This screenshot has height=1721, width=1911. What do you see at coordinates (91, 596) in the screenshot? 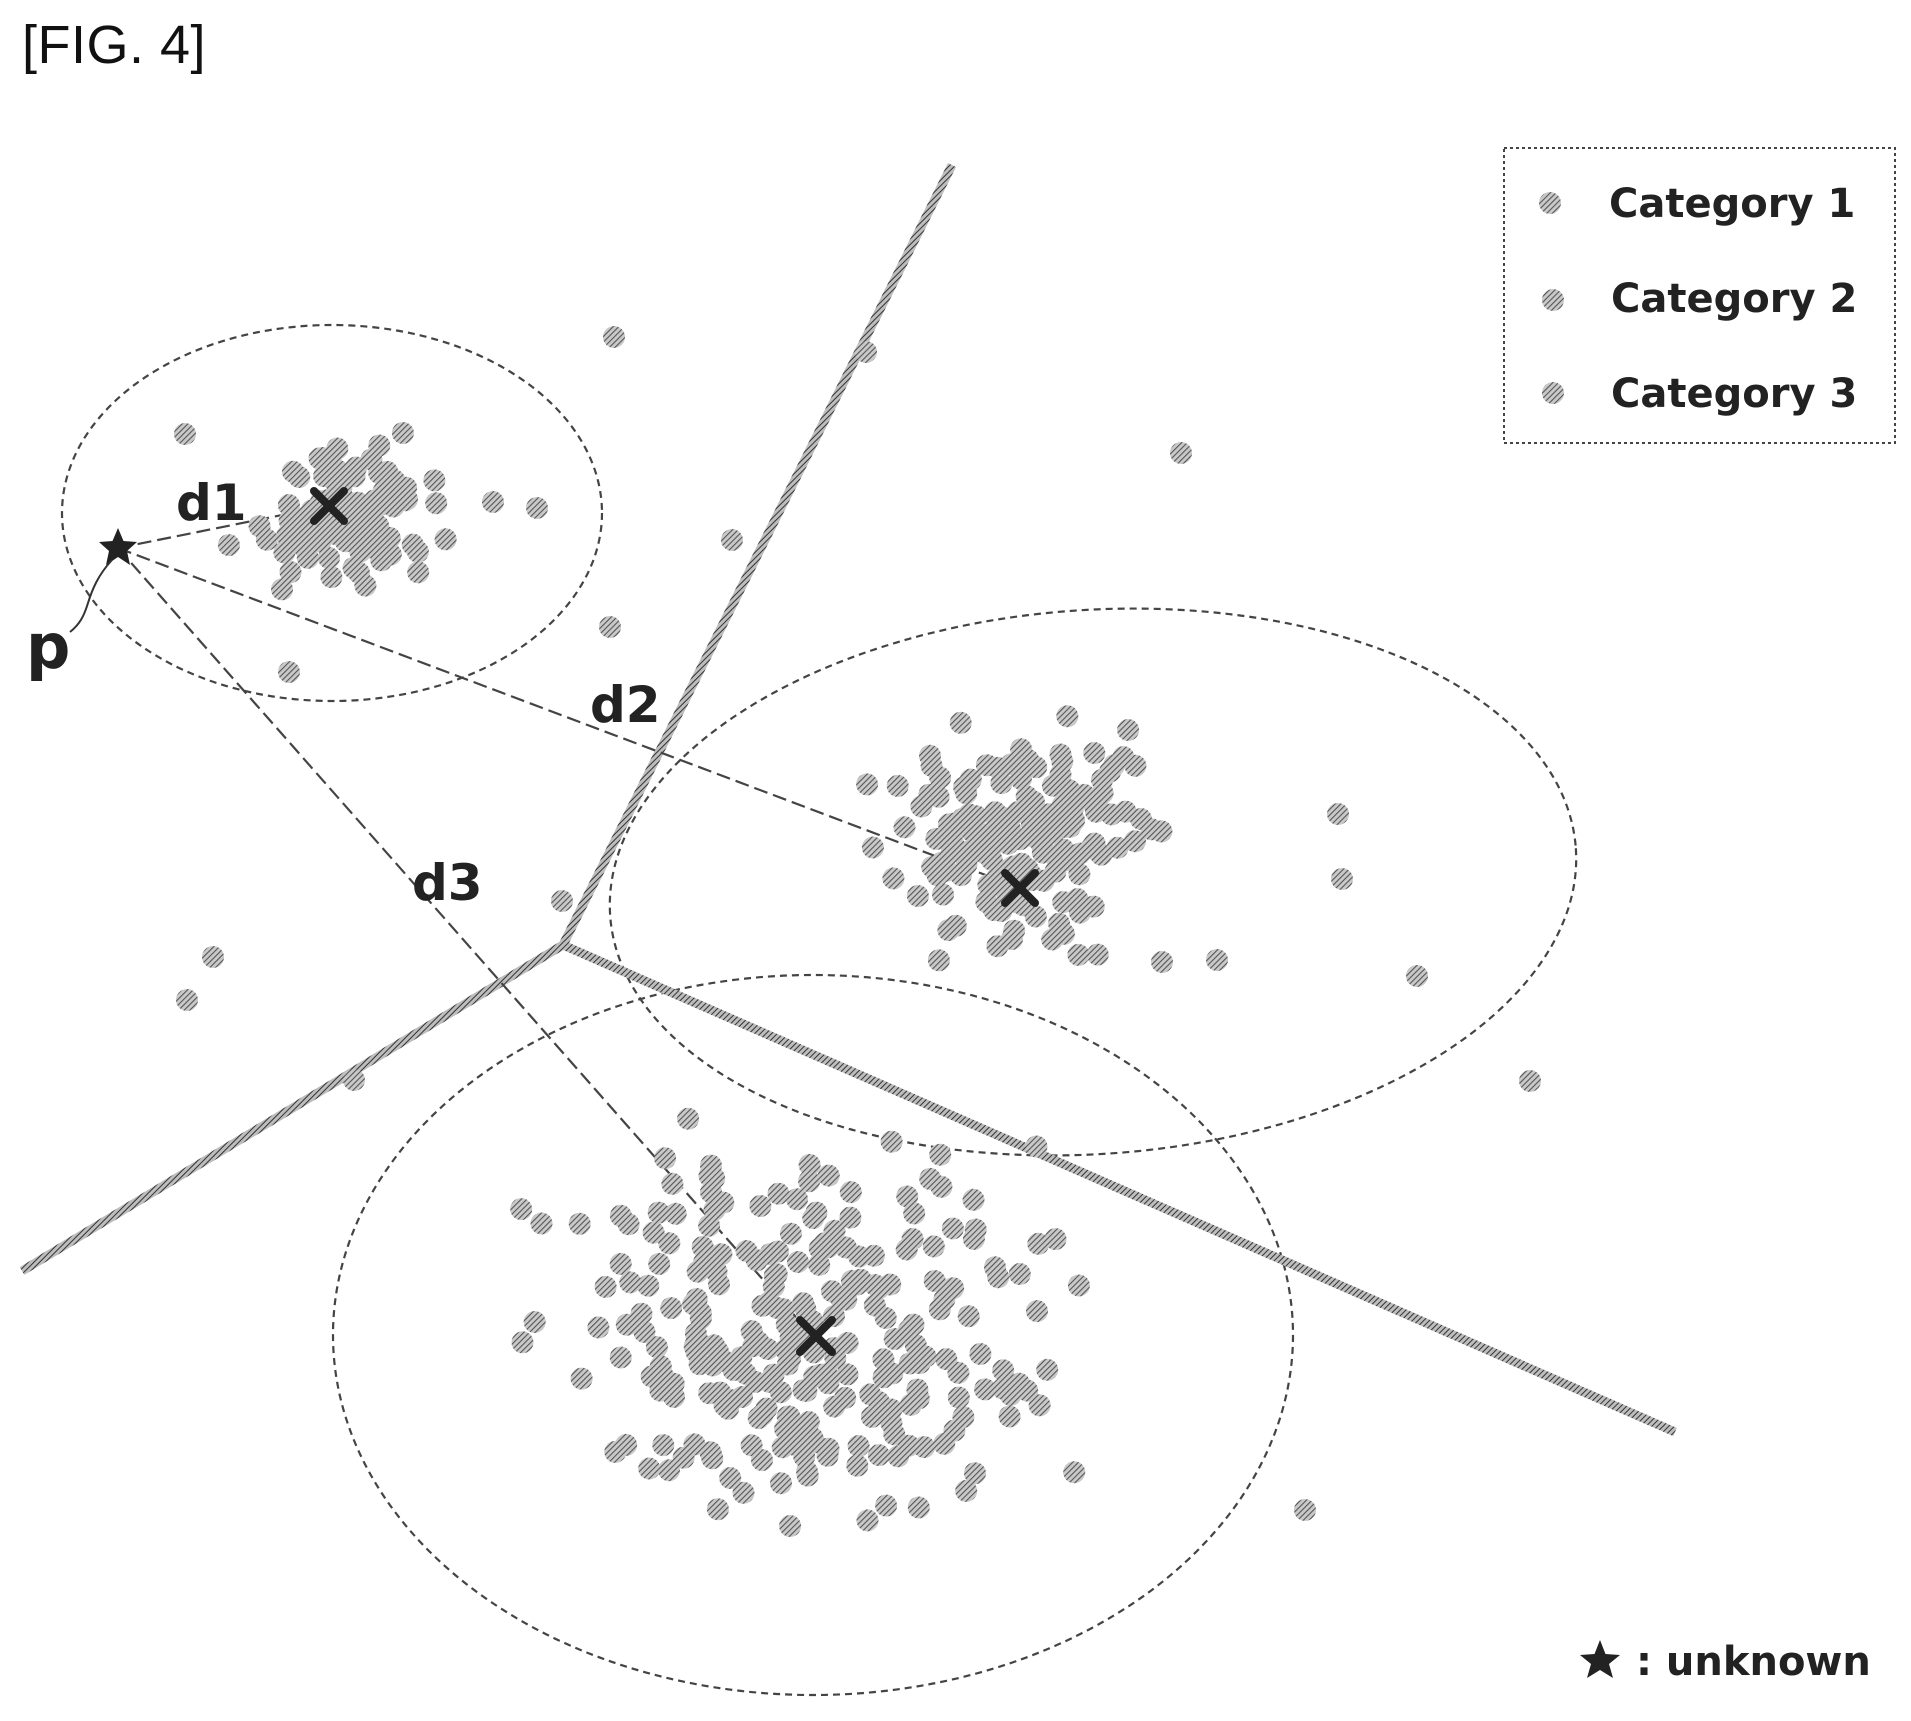
I see `p-leader-line` at bounding box center [91, 596].